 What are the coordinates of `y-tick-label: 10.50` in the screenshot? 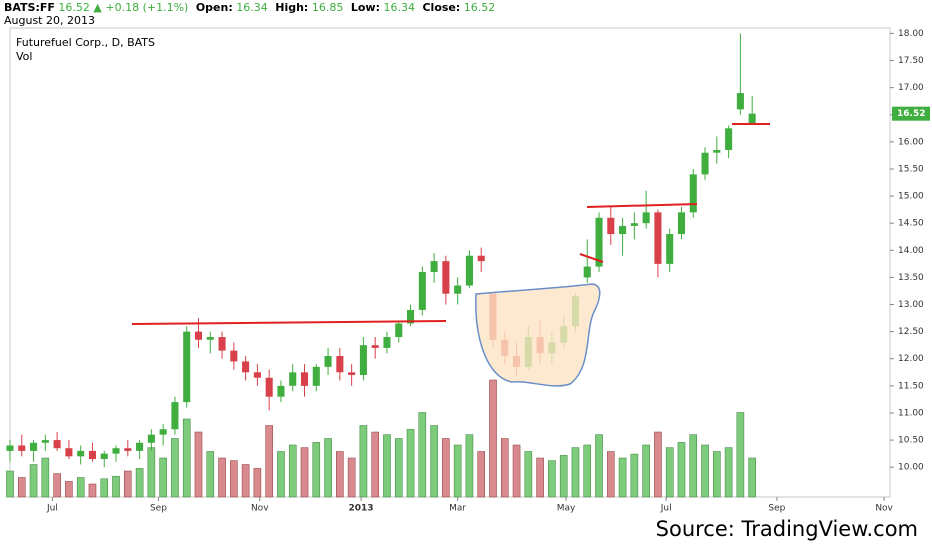 It's located at (911, 441).